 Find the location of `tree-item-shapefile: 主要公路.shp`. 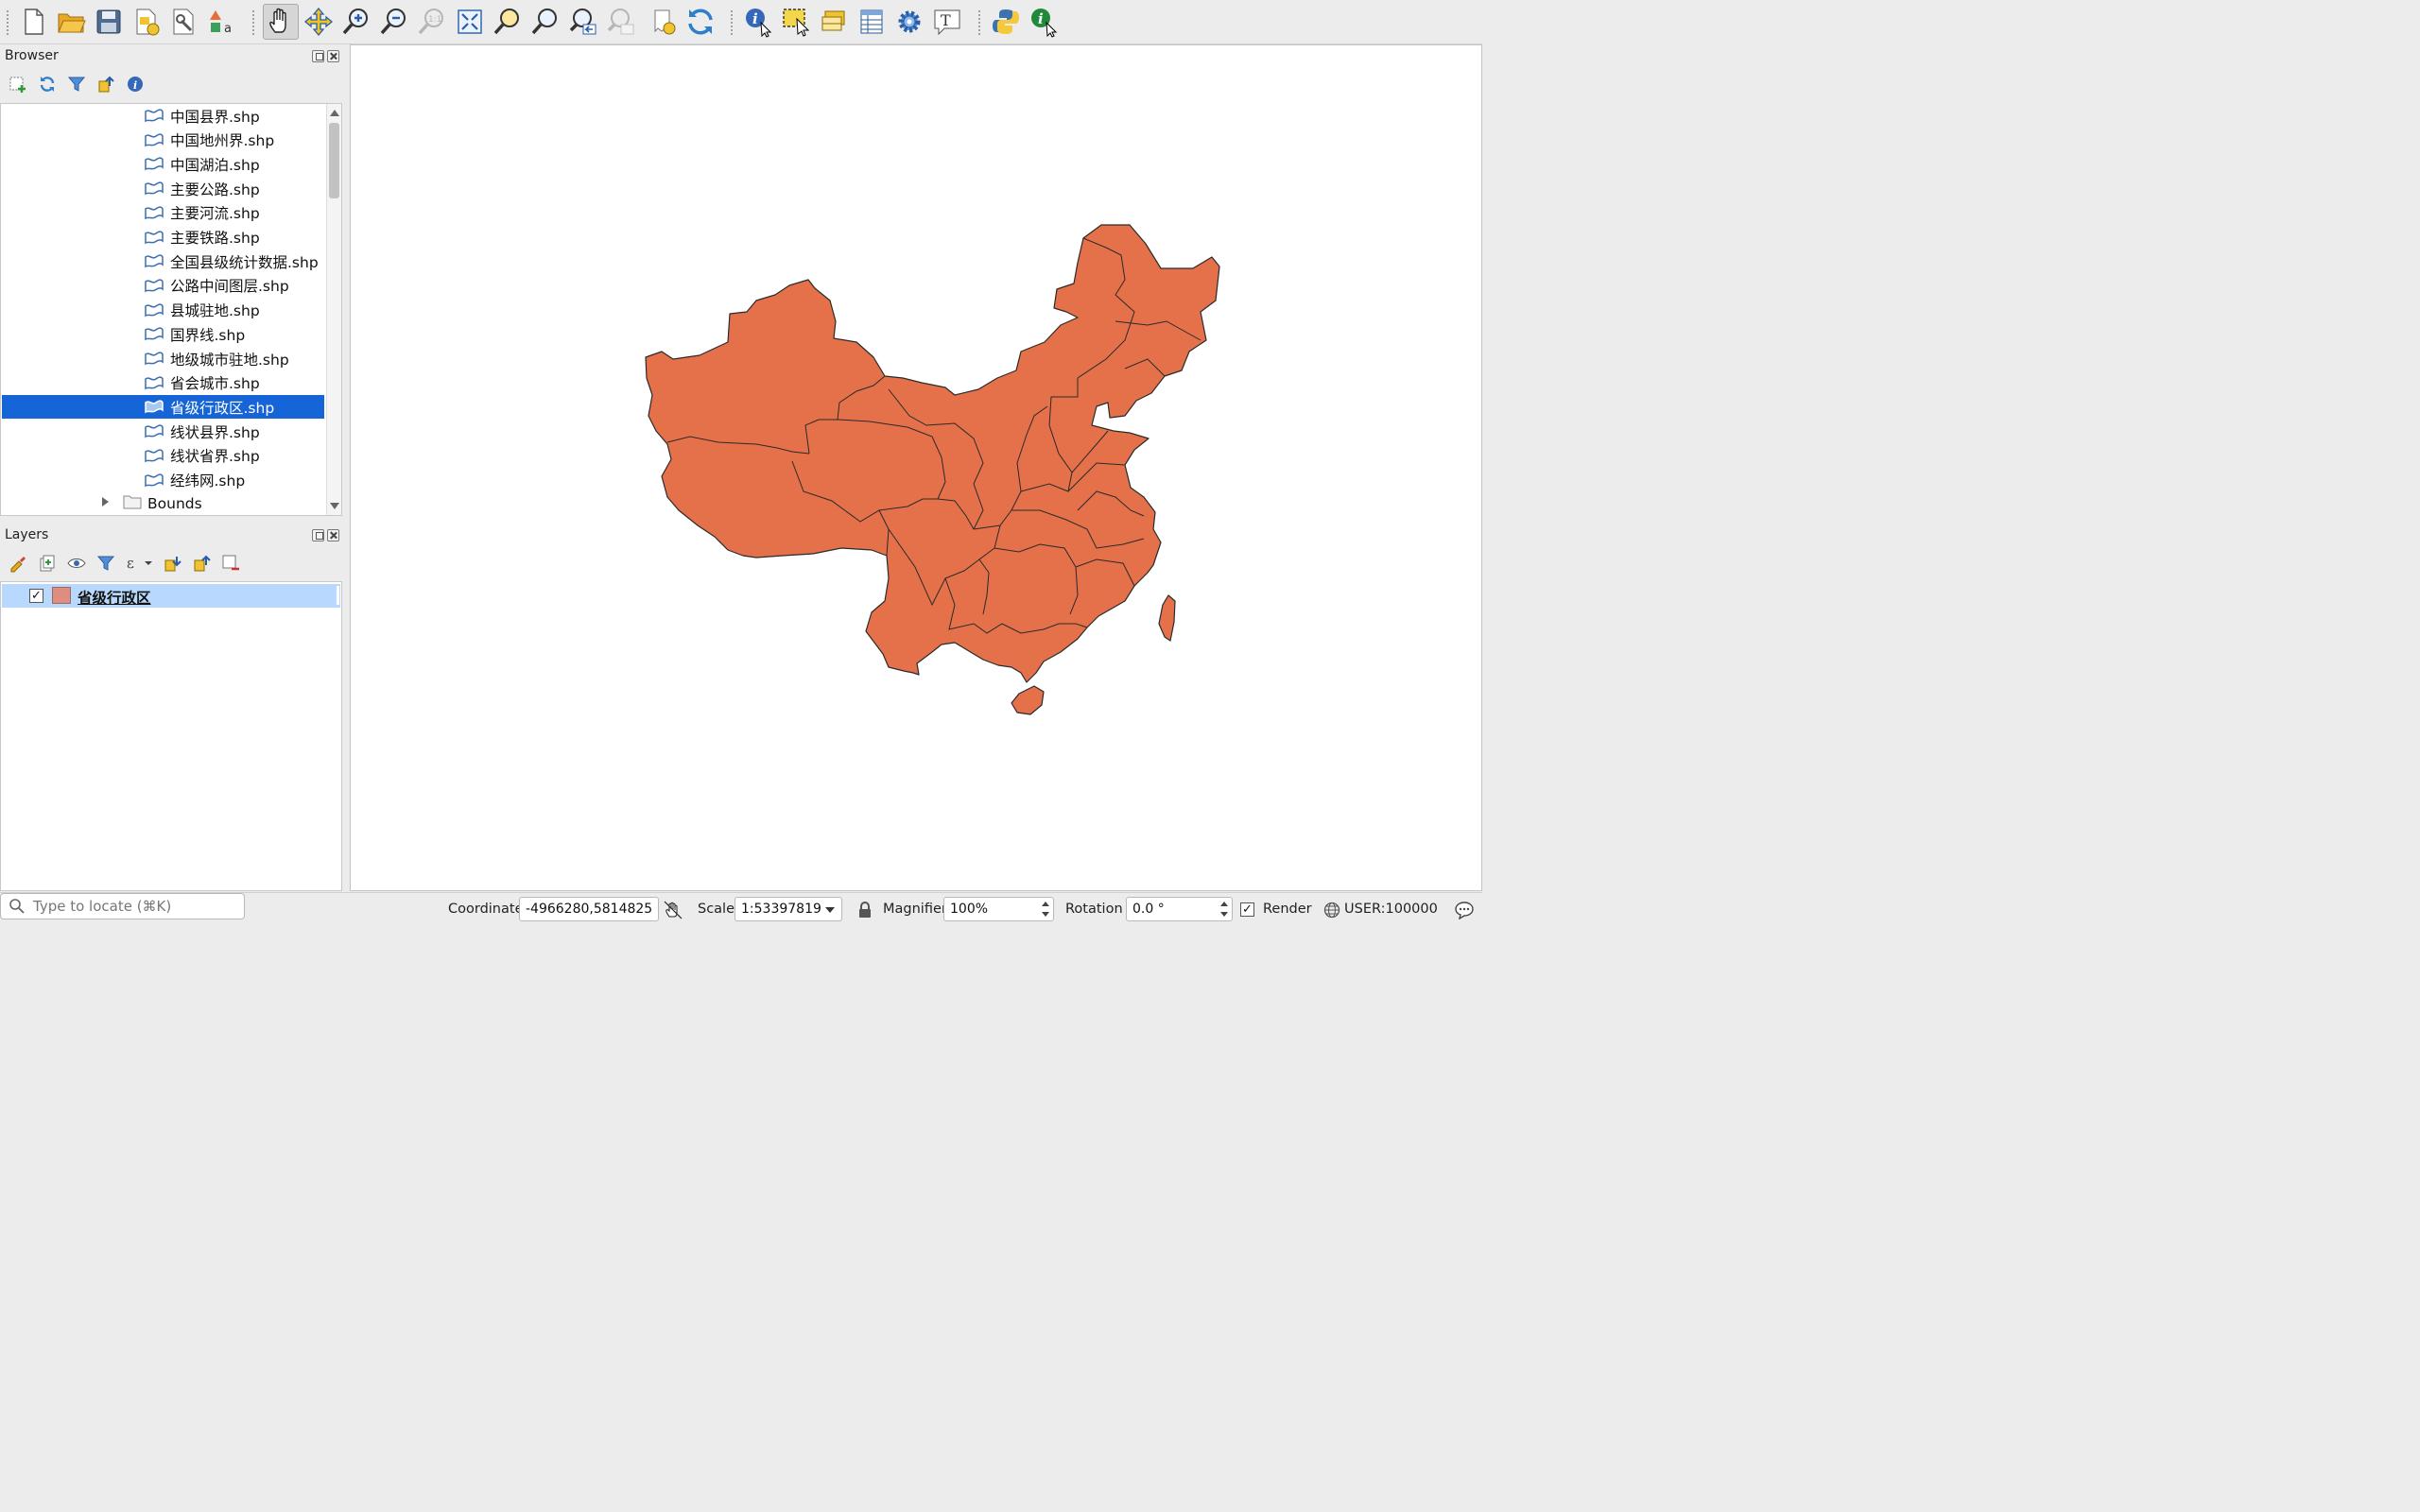

tree-item-shapefile: 主要公路.shp is located at coordinates (163, 188).